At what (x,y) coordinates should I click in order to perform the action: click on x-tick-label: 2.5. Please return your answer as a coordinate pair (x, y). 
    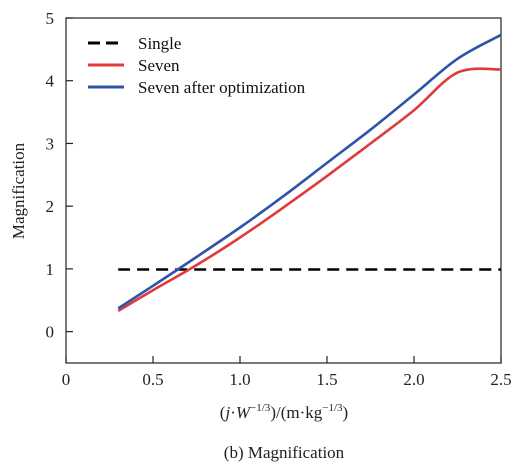
    Looking at the image, I should click on (500, 379).